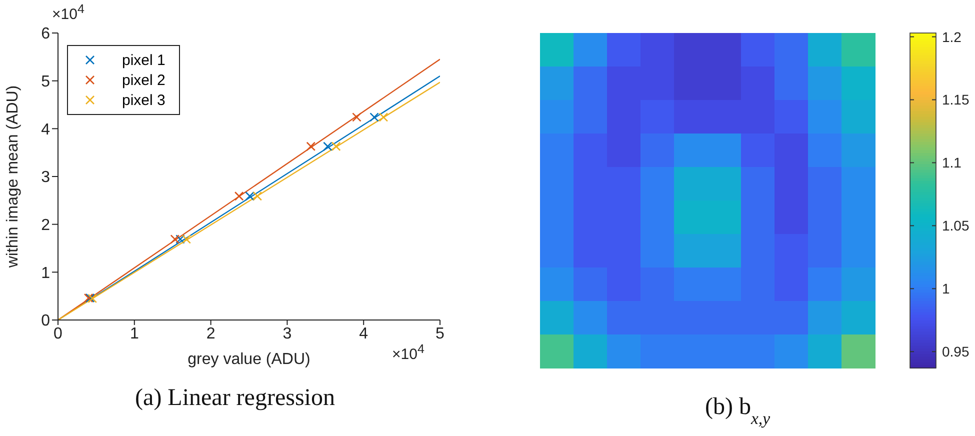  I want to click on legend-label: pixel 3, so click(144, 100).